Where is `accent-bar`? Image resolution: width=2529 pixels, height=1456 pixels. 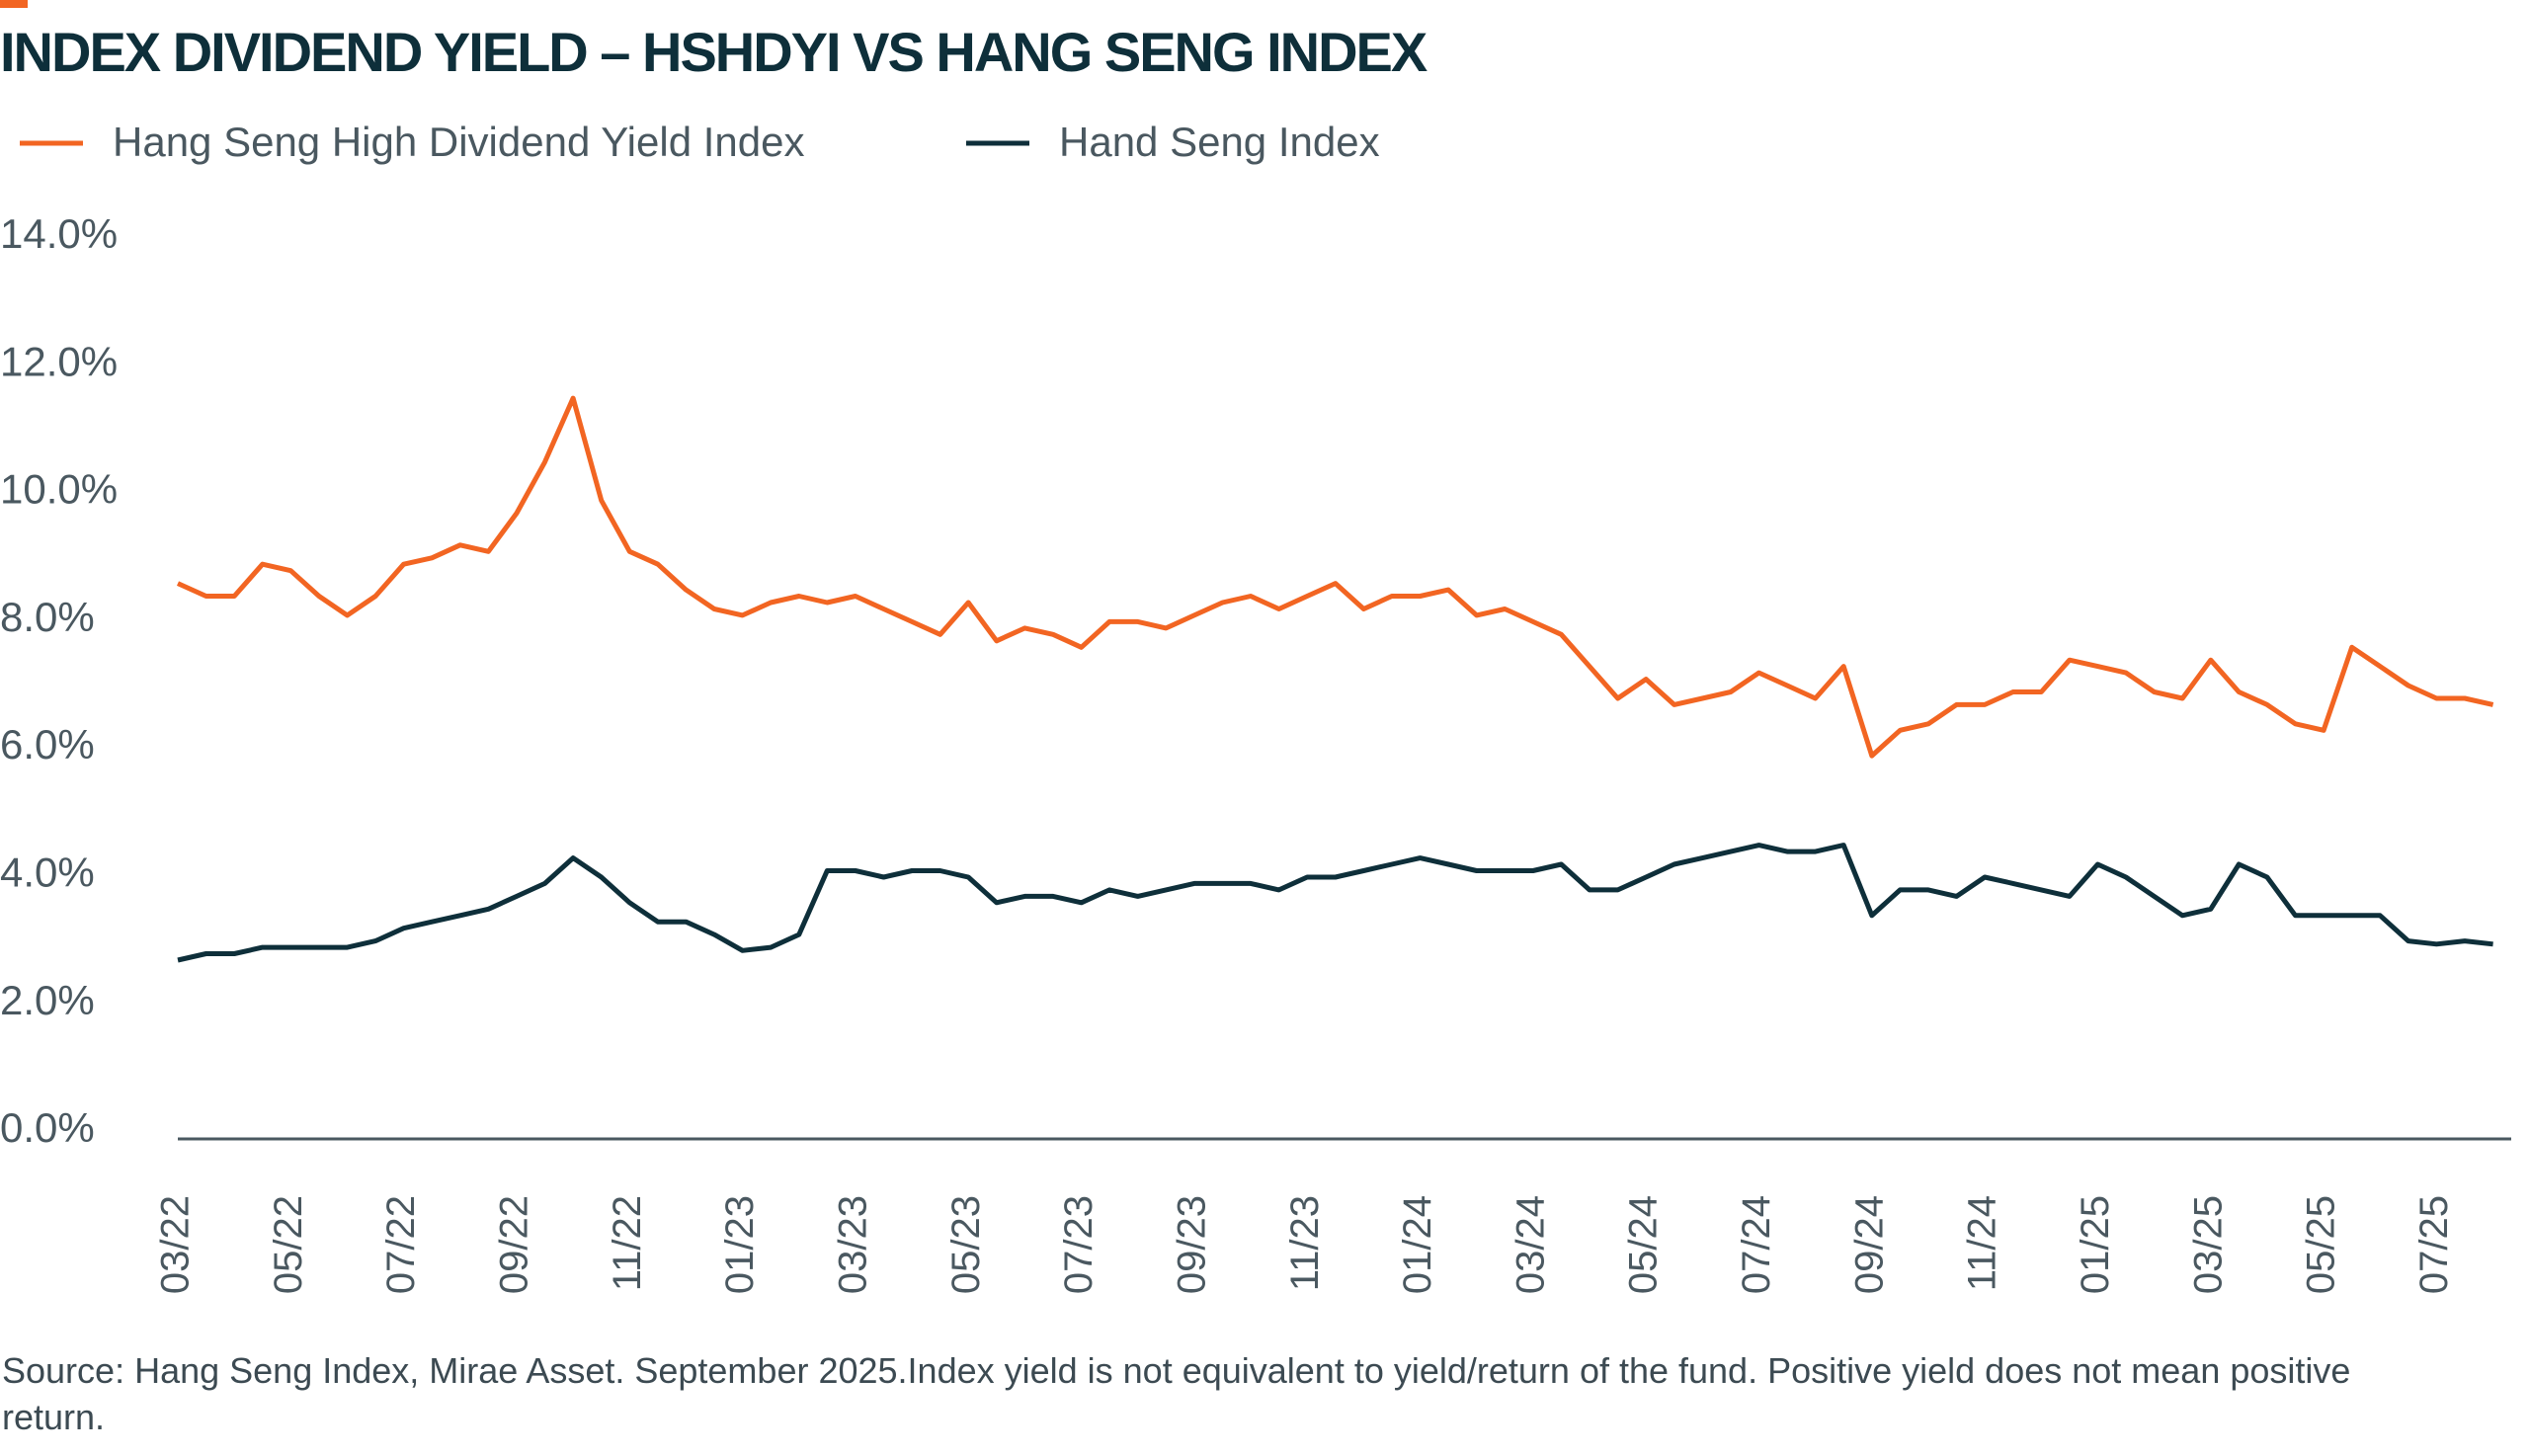 accent-bar is located at coordinates (14, 4).